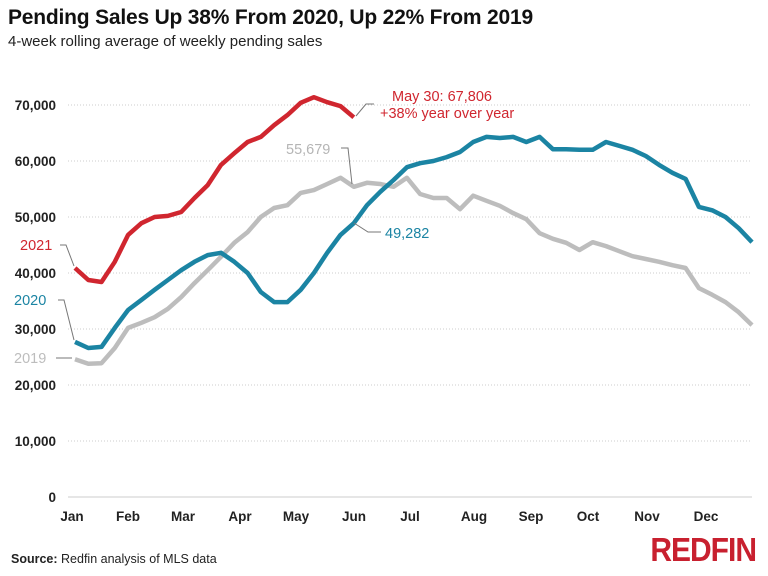  Describe the element at coordinates (34, 559) in the screenshot. I see `source-label: Source:` at that location.